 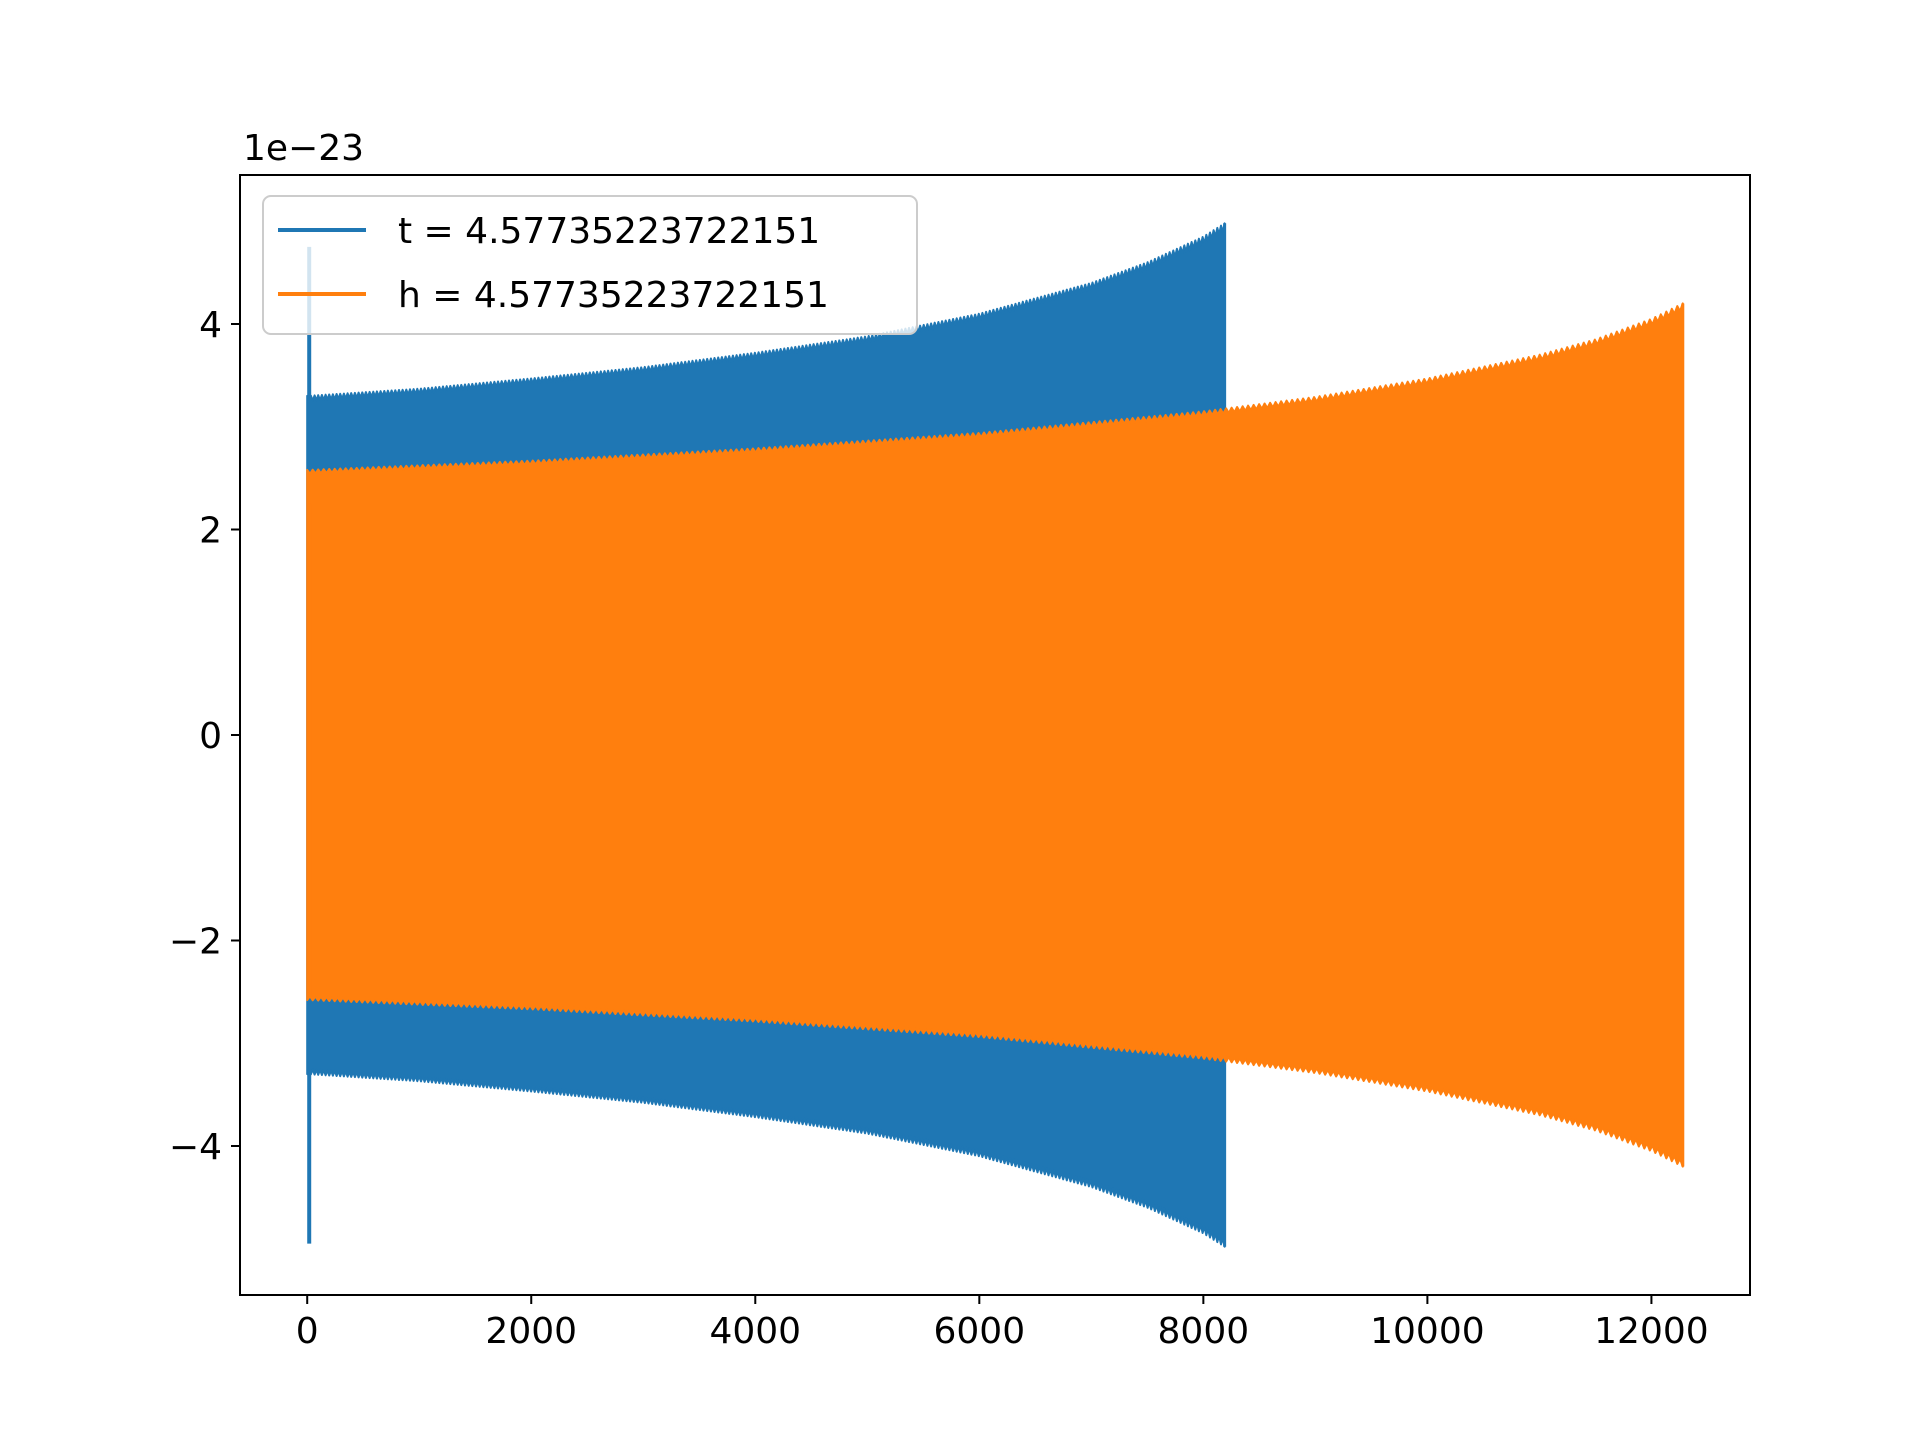 I want to click on y-tick-label: 2, so click(x=210, y=530).